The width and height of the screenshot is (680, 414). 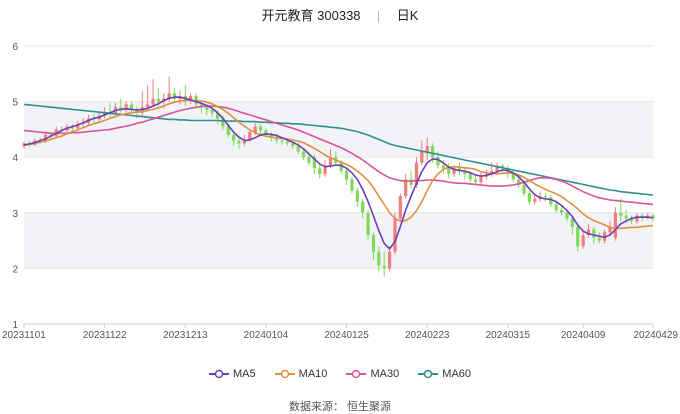 I want to click on chart-title: 开元教育 300338 日K, so click(x=340, y=14).